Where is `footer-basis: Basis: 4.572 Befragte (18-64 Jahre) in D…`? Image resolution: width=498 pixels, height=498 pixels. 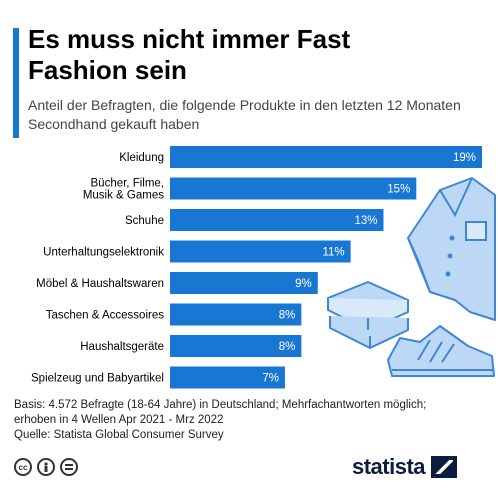
footer-basis: Basis: 4.572 Befragte (18-64 Jahre) in D… is located at coordinates (220, 405).